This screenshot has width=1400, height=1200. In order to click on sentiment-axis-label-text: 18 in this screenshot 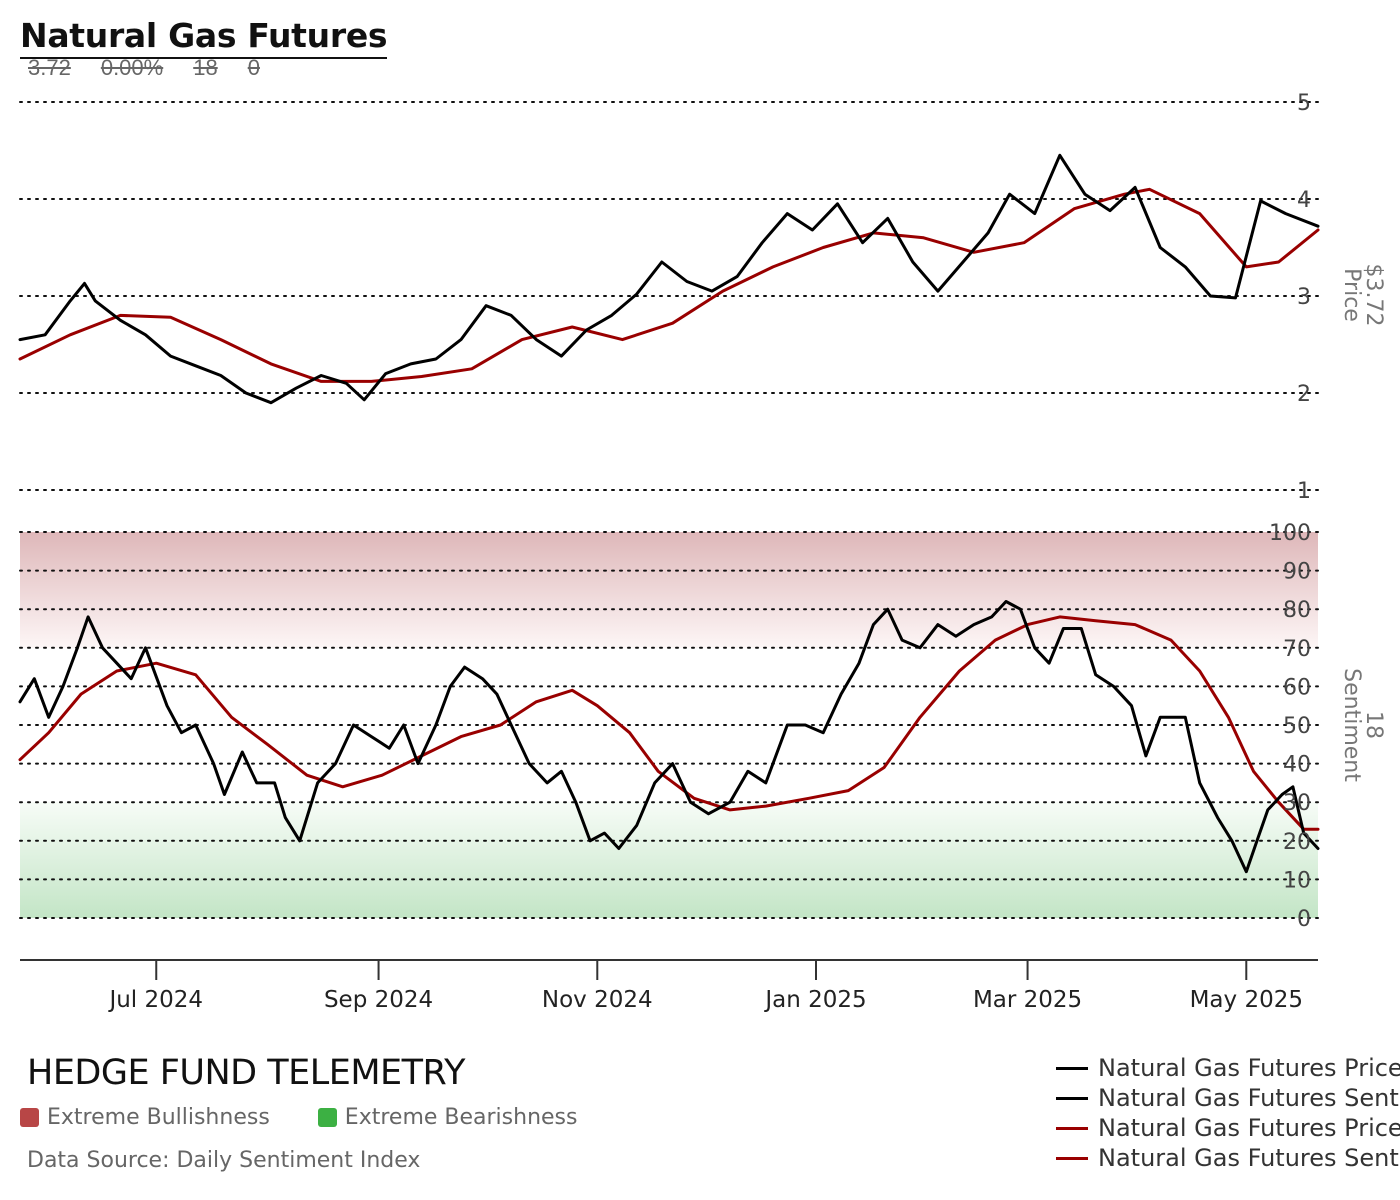, I will do `click(1373, 725)`.